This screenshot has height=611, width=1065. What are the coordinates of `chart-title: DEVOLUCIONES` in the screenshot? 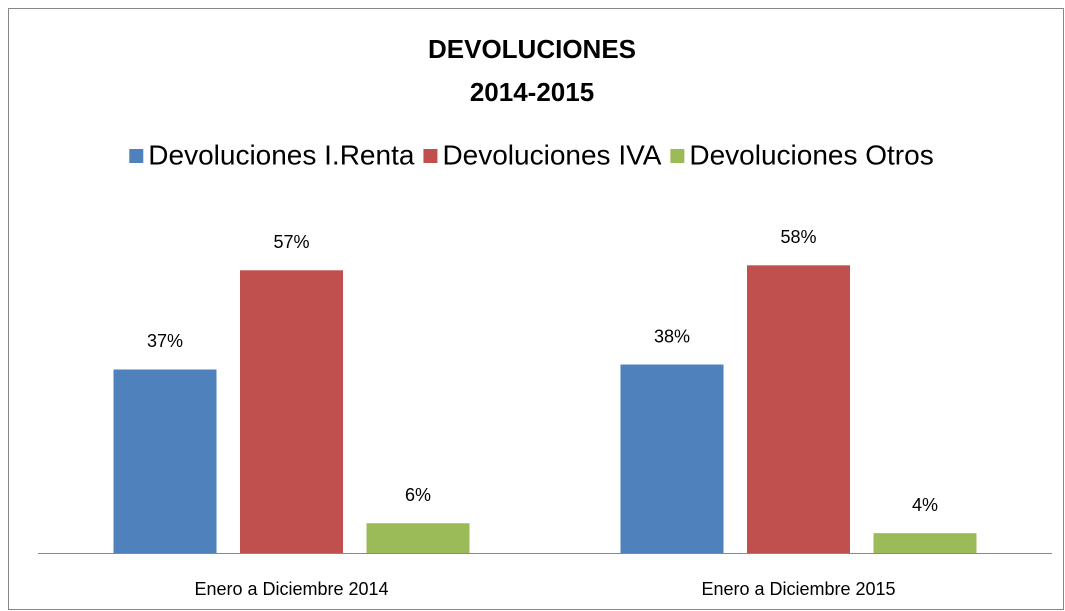 It's located at (532, 49).